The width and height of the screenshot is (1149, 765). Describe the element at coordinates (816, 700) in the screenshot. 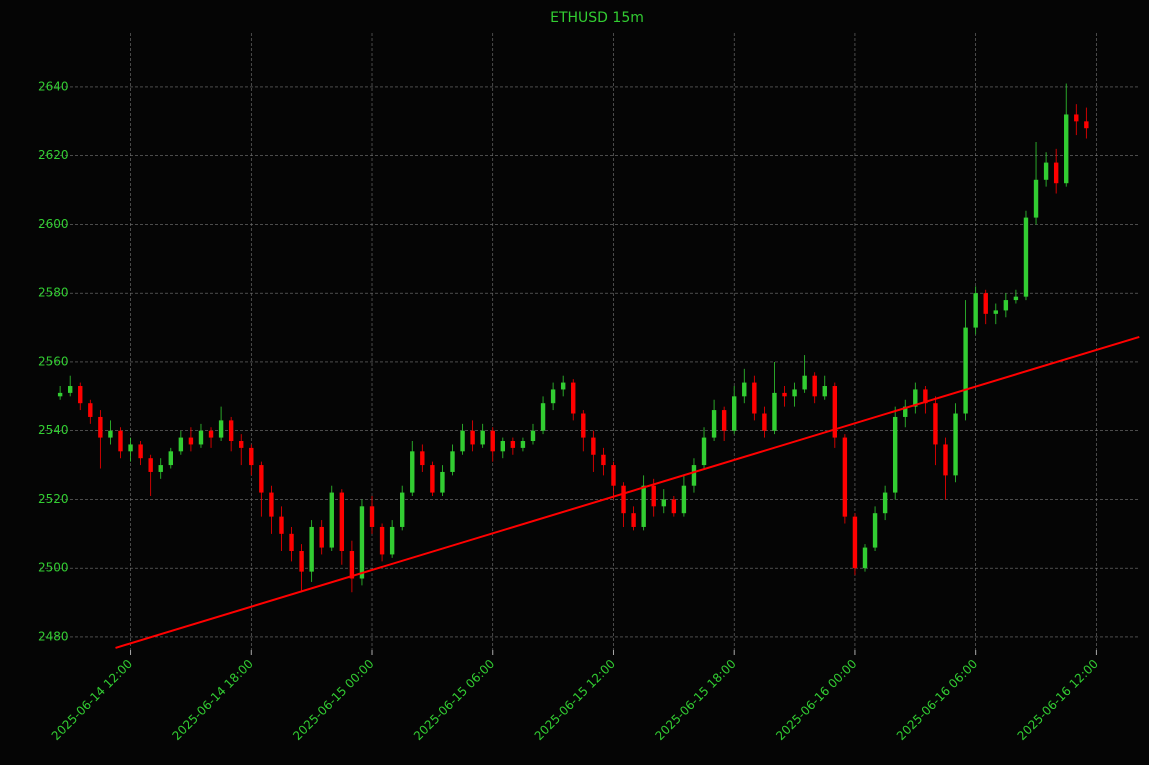

I see `x-tick-label: 2025-06-16 00:00` at that location.